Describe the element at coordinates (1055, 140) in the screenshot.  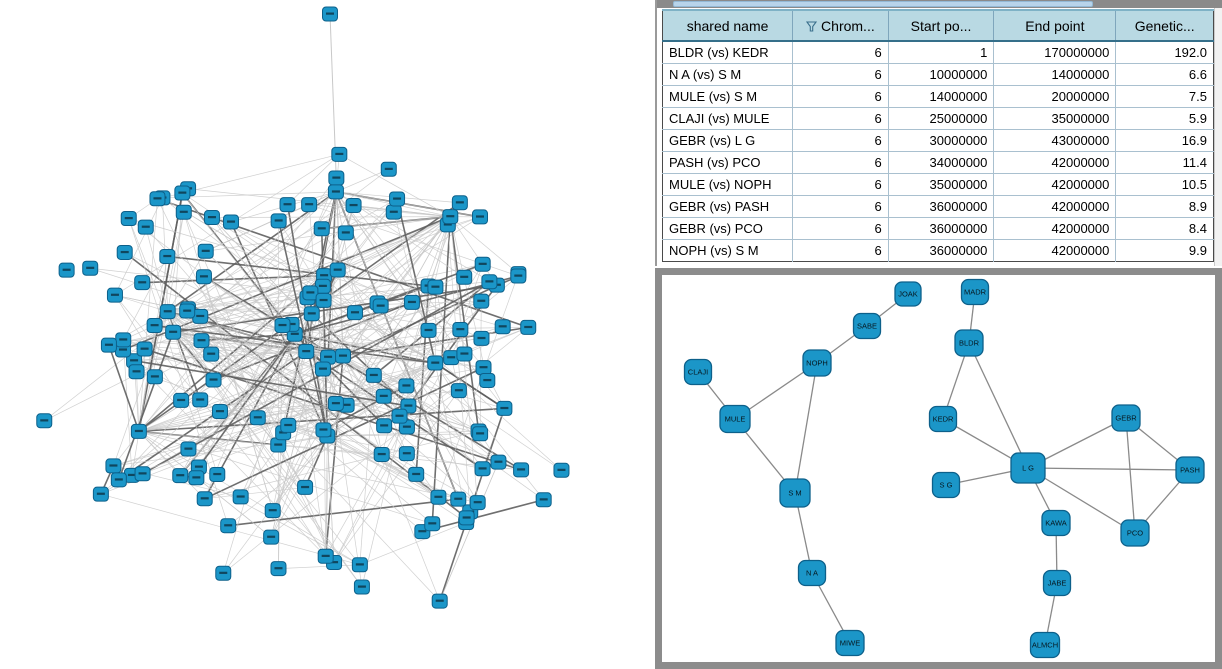
I see `table-cell-end: 43000000` at that location.